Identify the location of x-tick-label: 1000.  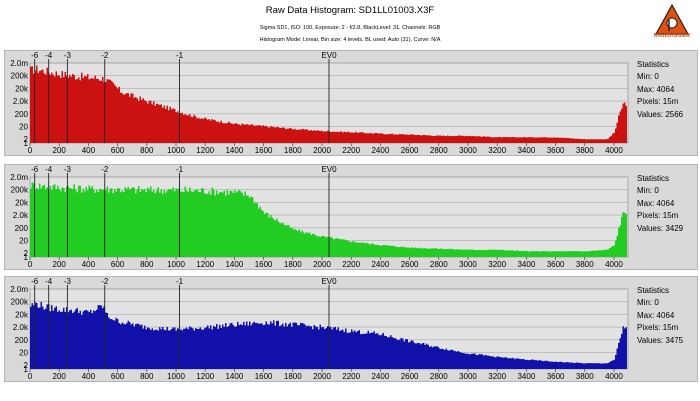
(176, 264).